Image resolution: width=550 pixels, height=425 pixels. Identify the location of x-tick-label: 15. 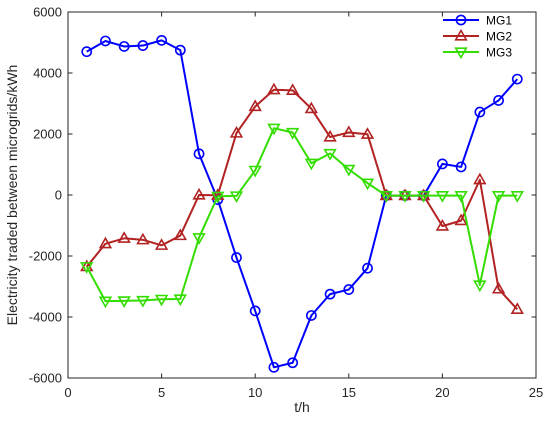
(349, 392).